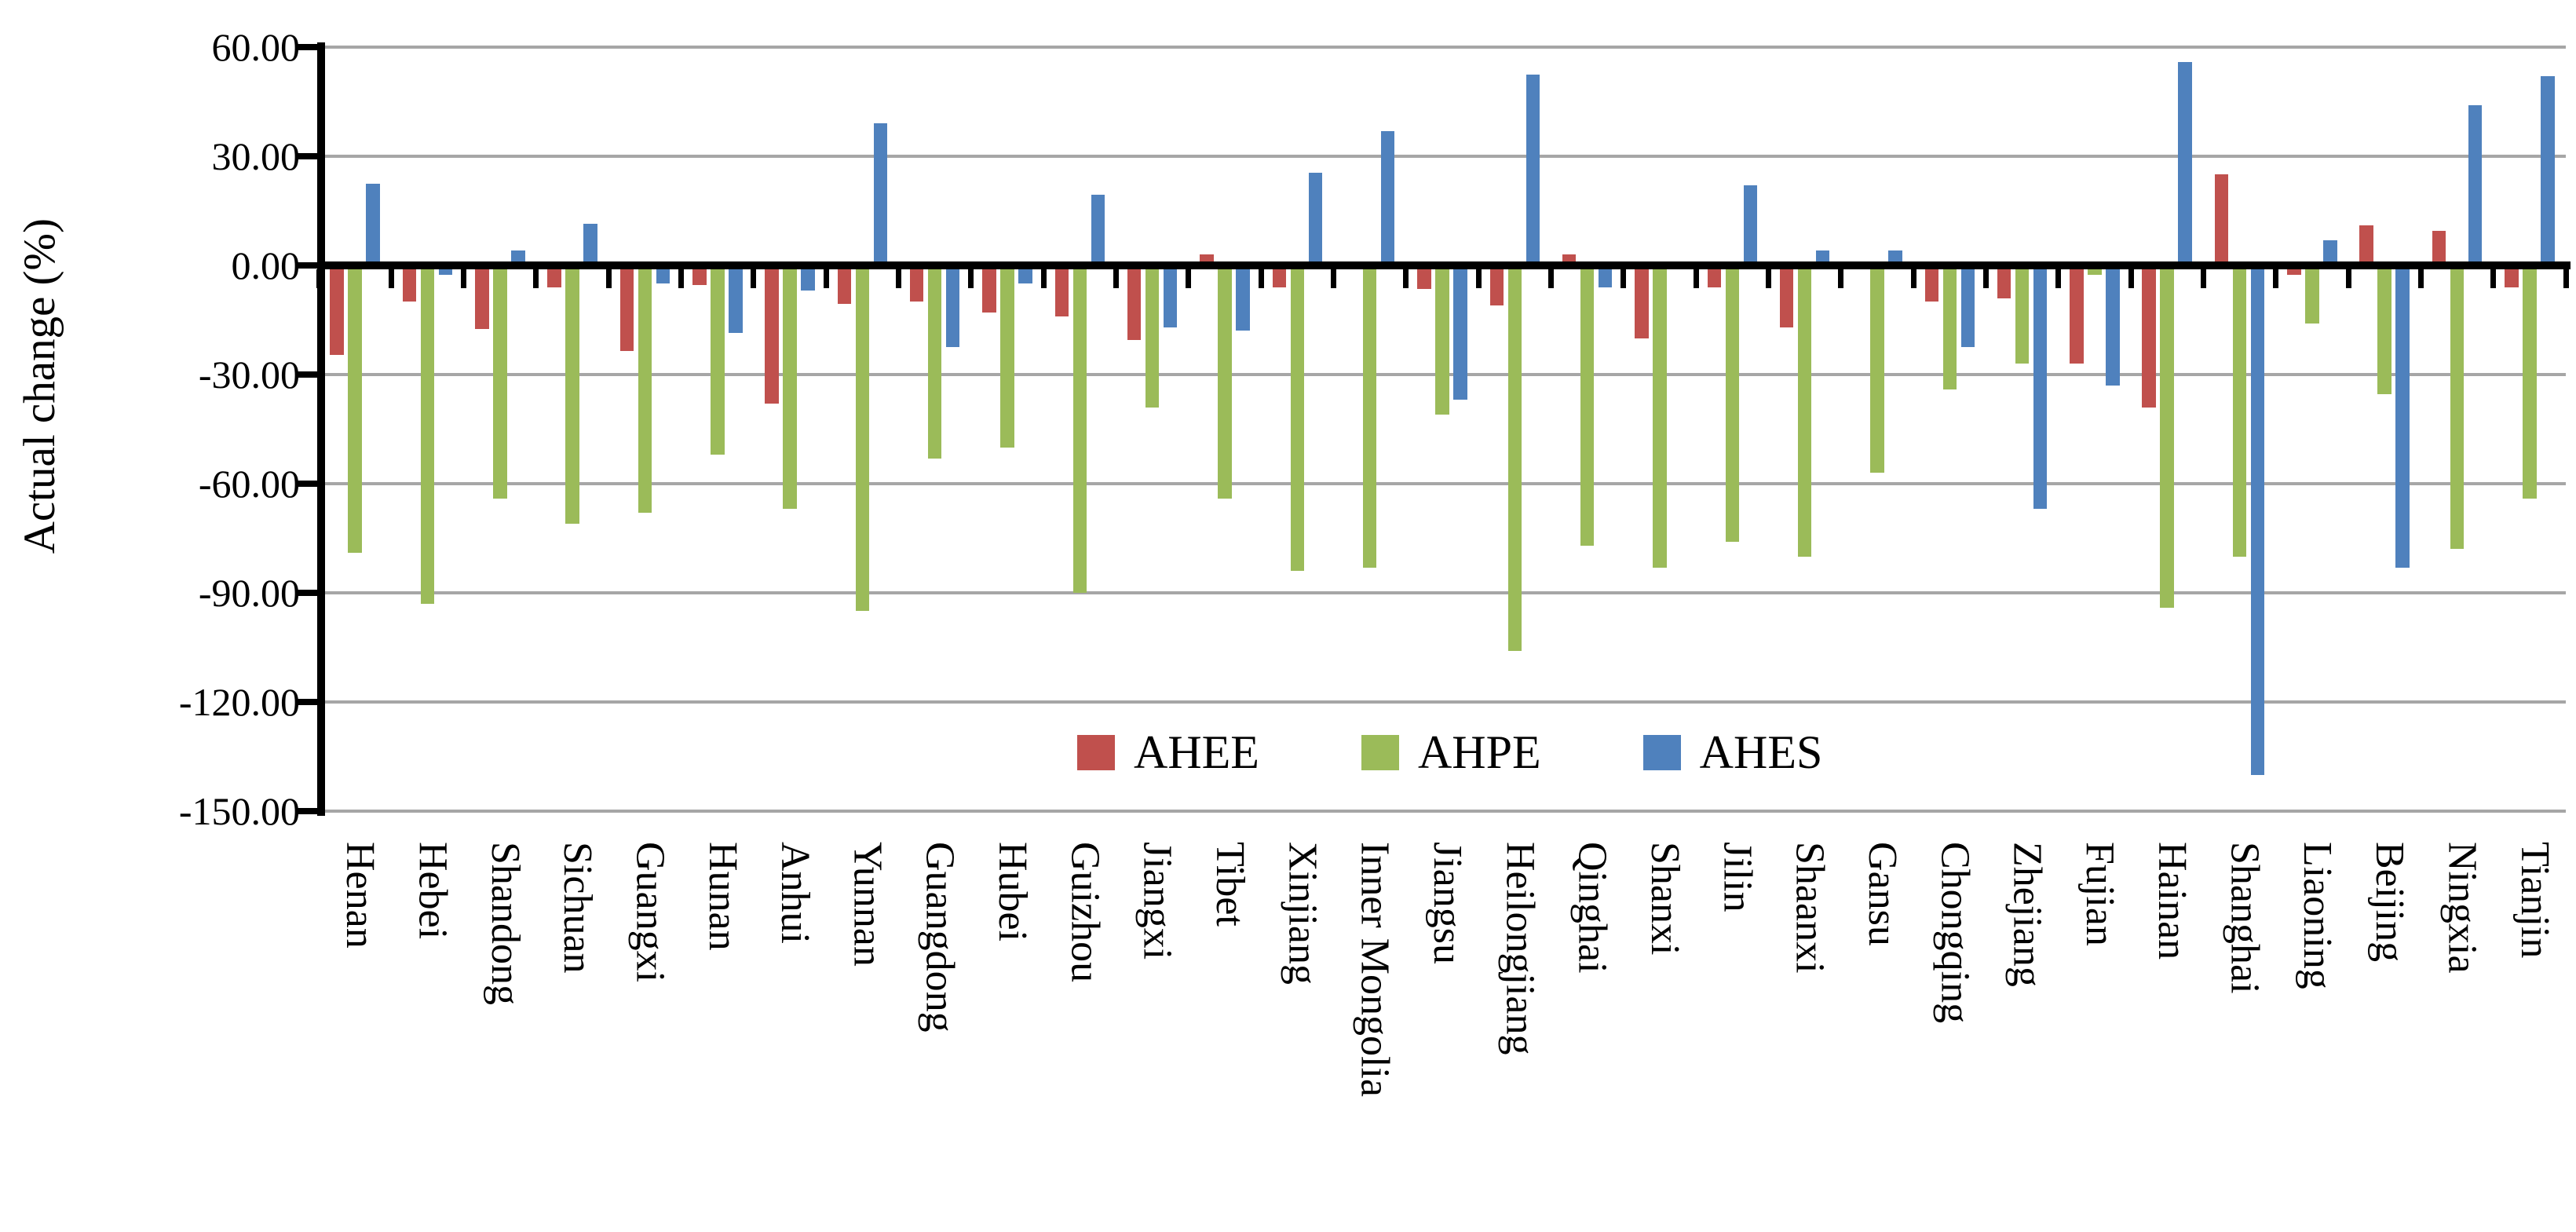 This screenshot has width=2576, height=1232. Describe the element at coordinates (432, 891) in the screenshot. I see `category-label: Hebei` at that location.